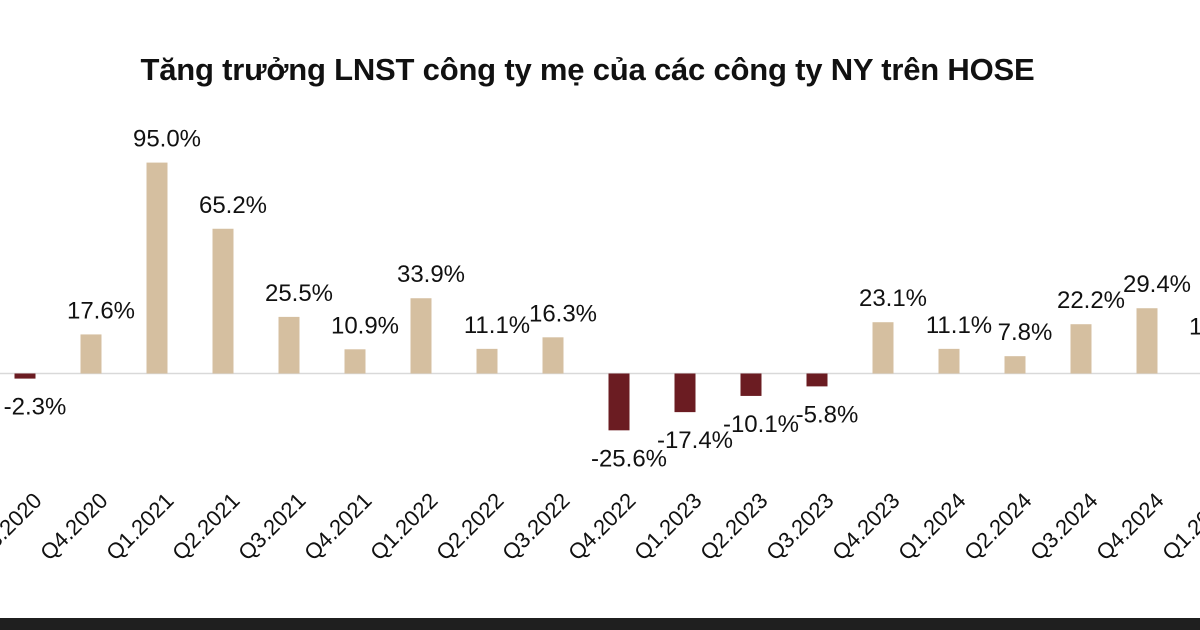 This screenshot has height=630, width=1200. I want to click on x-tick-label-q4-2023: Q4.2023, so click(865, 526).